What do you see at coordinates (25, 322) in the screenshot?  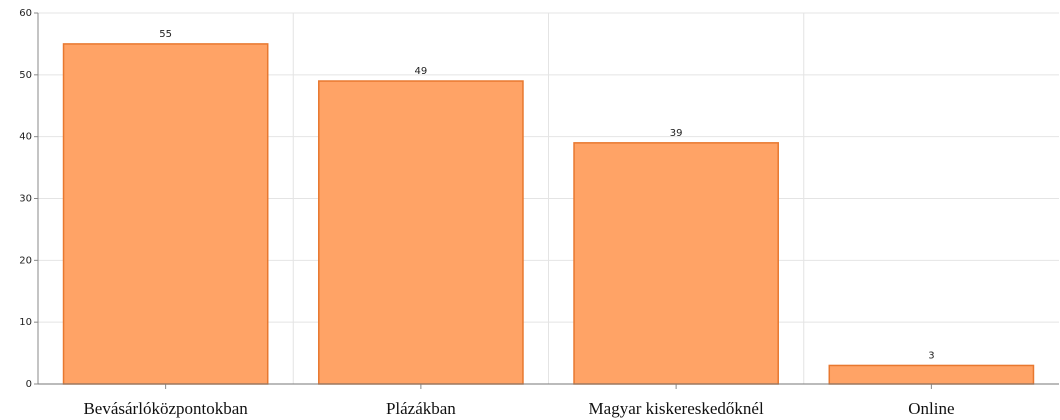 I see `y-tick-label: 10` at bounding box center [25, 322].